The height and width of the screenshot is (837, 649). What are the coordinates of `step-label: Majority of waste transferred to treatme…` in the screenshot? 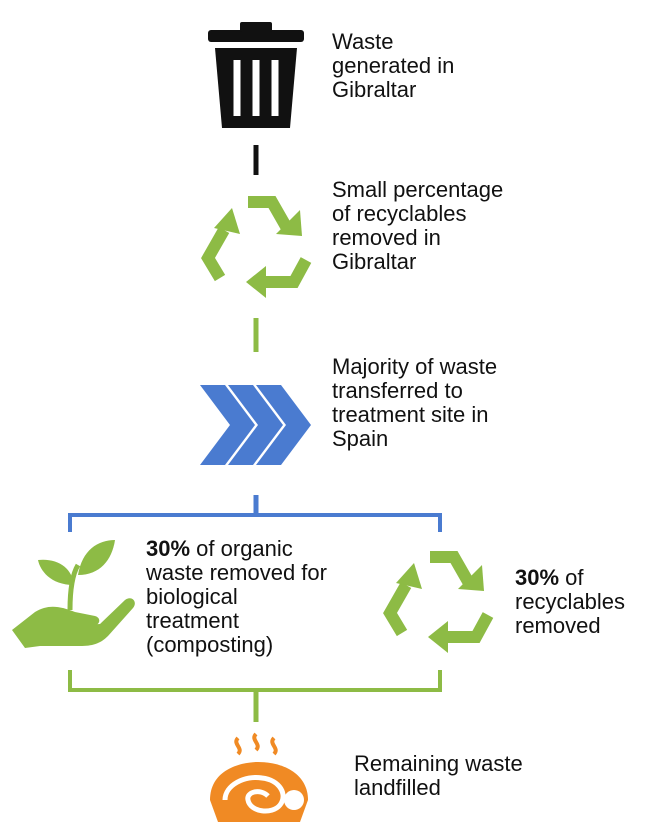 It's located at (415, 402).